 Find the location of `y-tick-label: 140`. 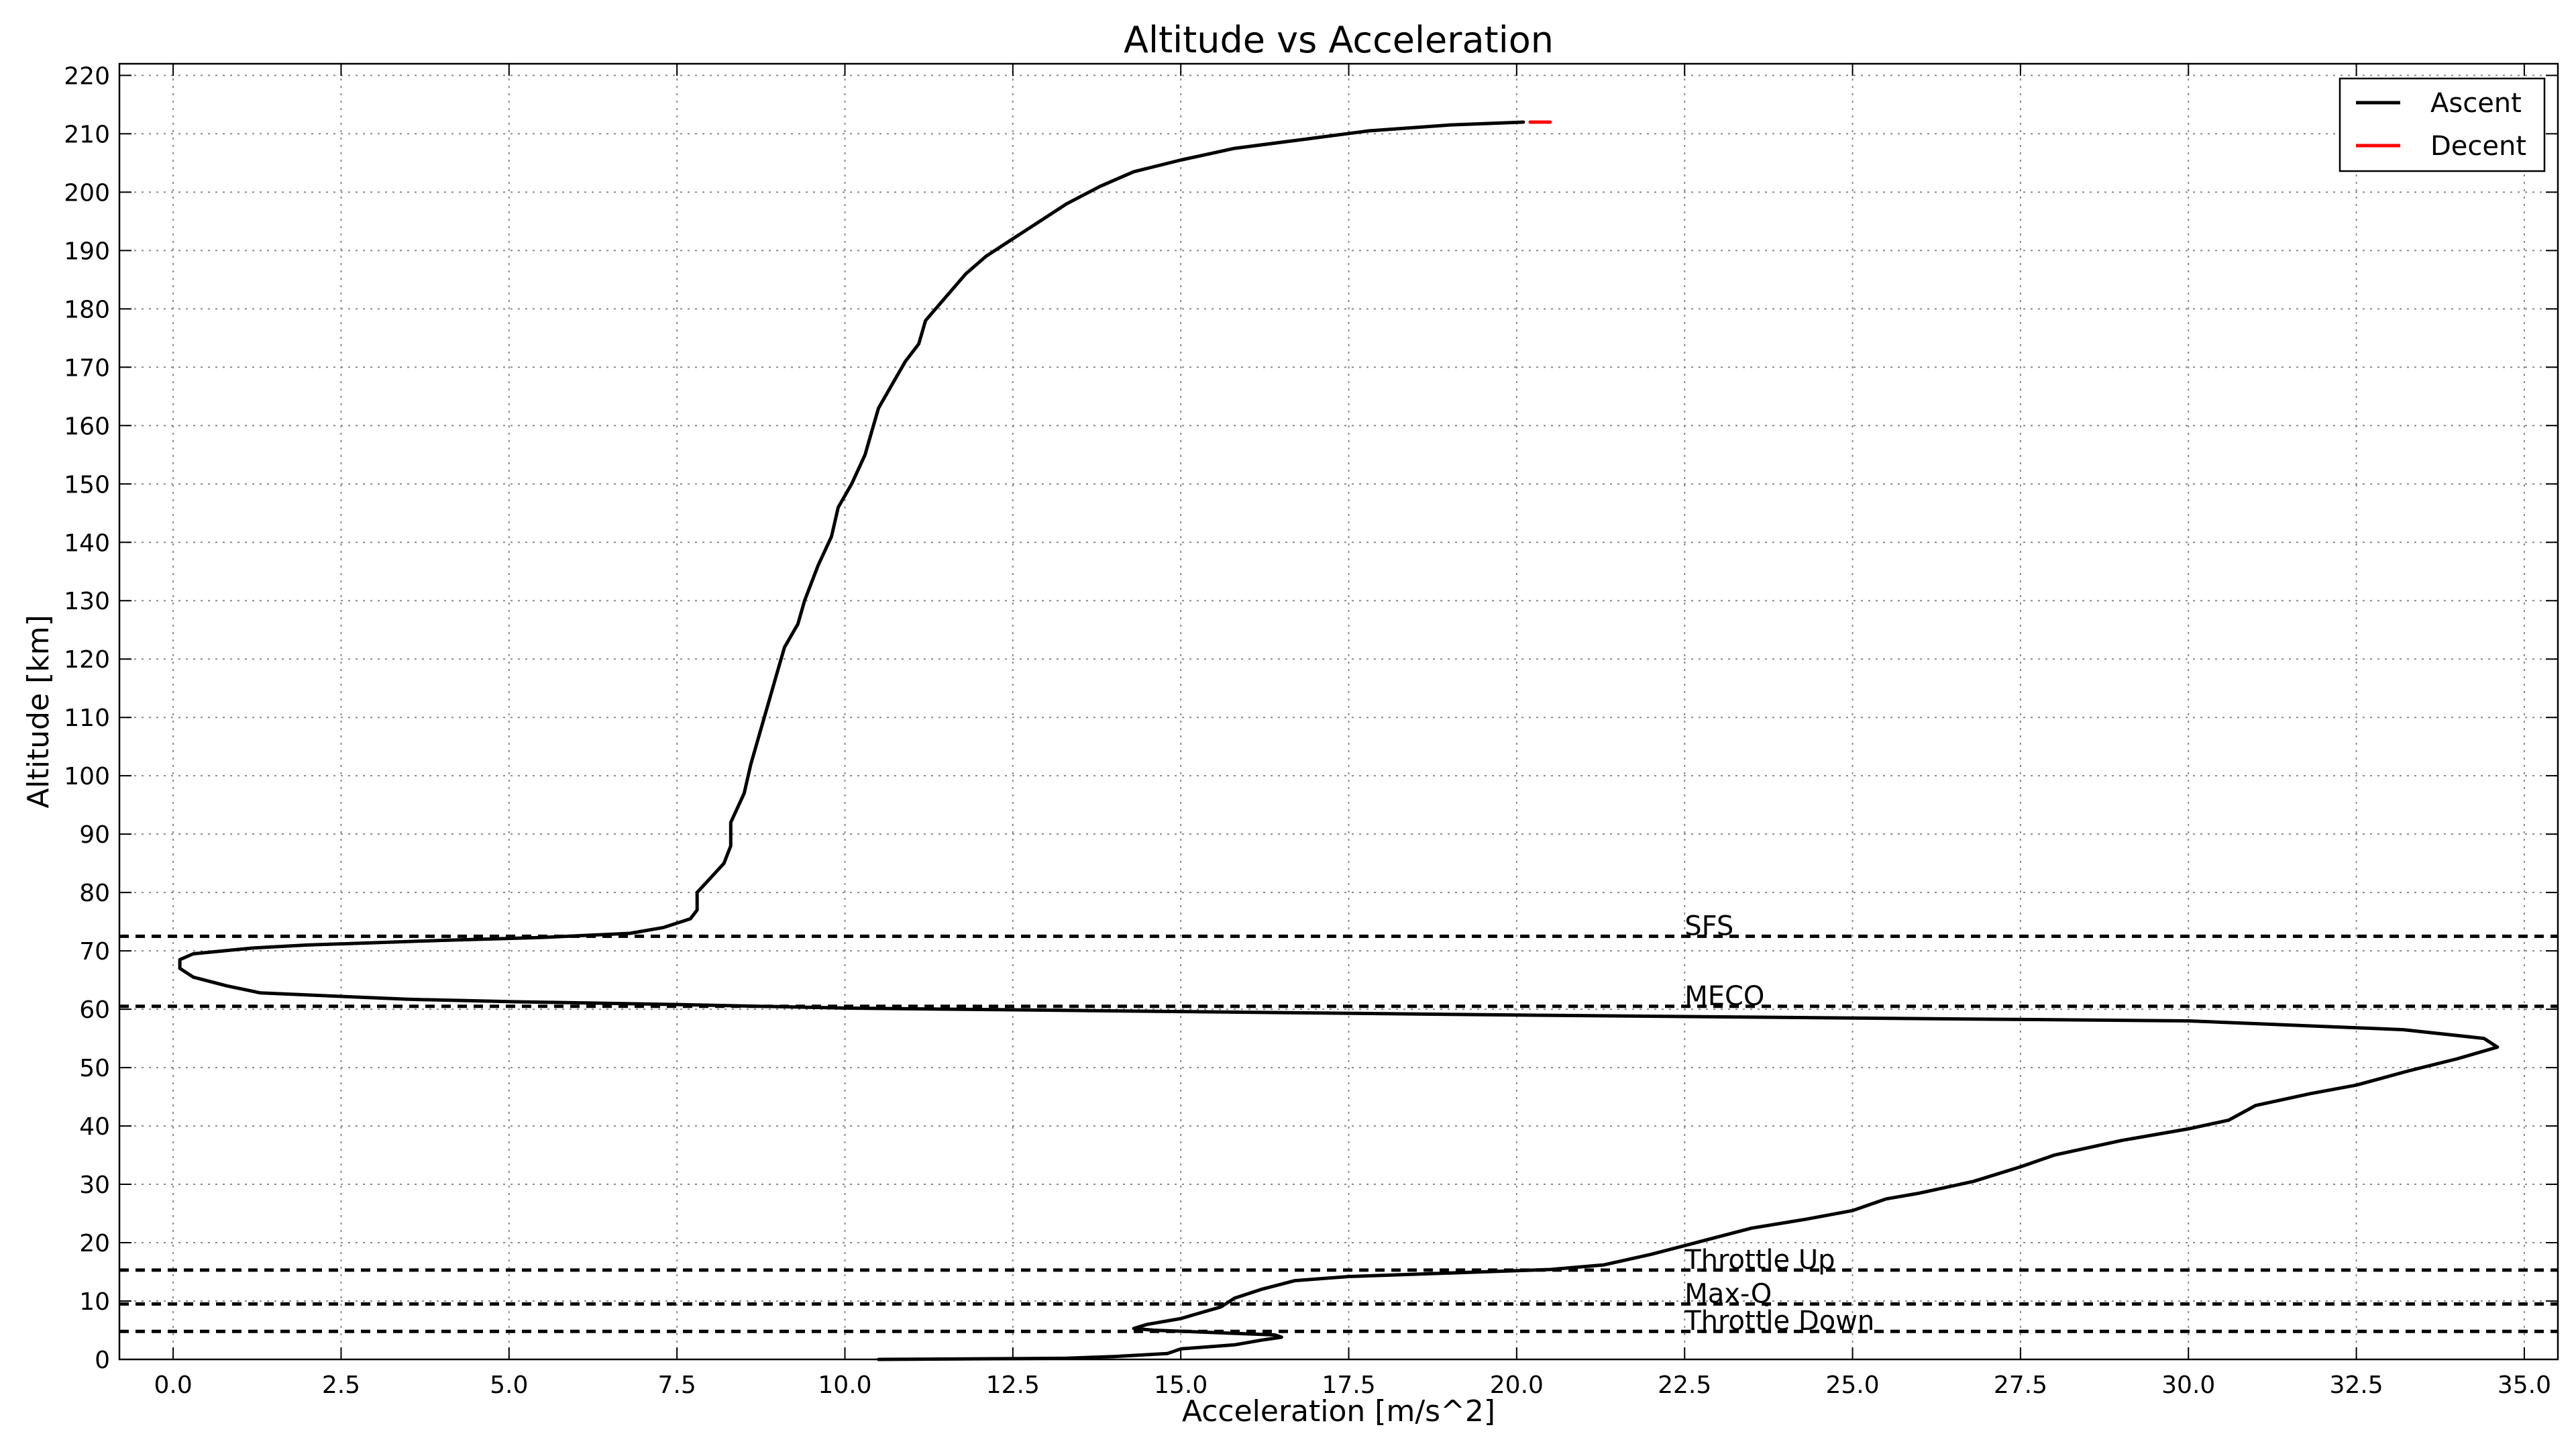

y-tick-label: 140 is located at coordinates (87, 543).